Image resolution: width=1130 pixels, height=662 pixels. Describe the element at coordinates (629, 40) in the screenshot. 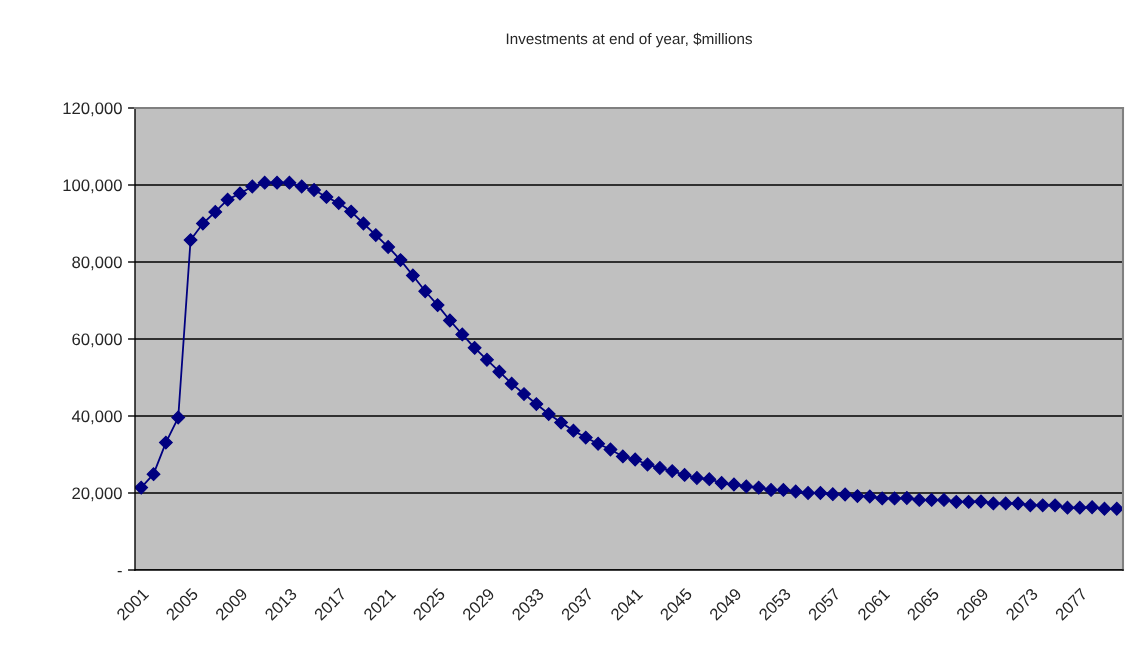

I see `chart-title: Investments at end of year, $millions` at that location.